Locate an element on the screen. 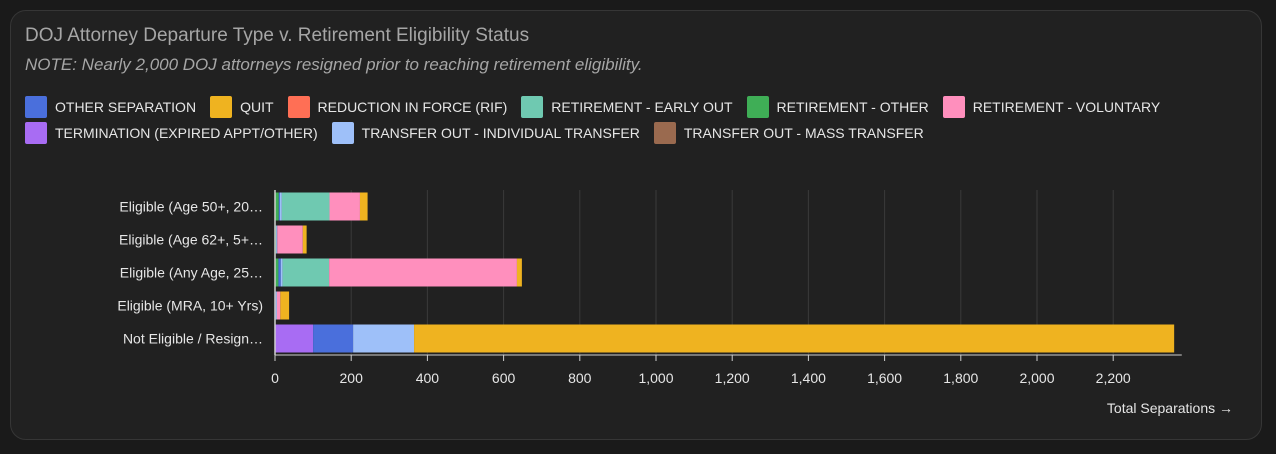 The height and width of the screenshot is (454, 1276). x-tick-label: 1,000 is located at coordinates (655, 378).